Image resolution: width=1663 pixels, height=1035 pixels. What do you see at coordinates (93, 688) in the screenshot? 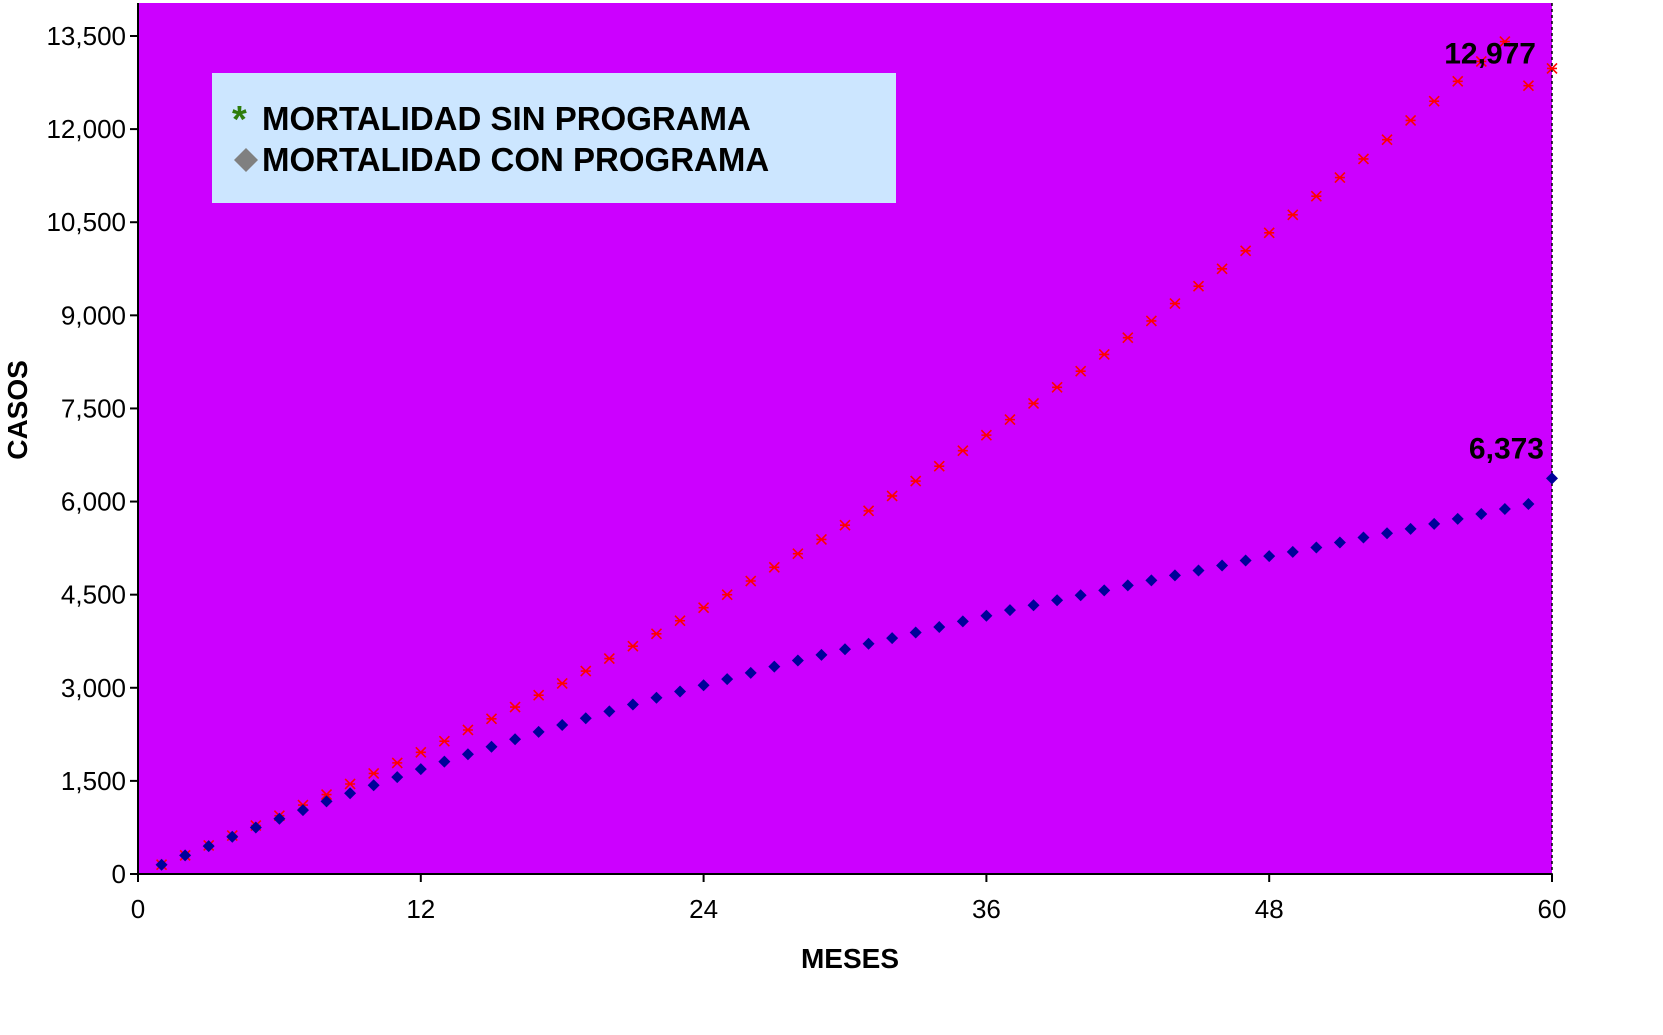
I see `y-tick-label: 3,000` at bounding box center [93, 688].